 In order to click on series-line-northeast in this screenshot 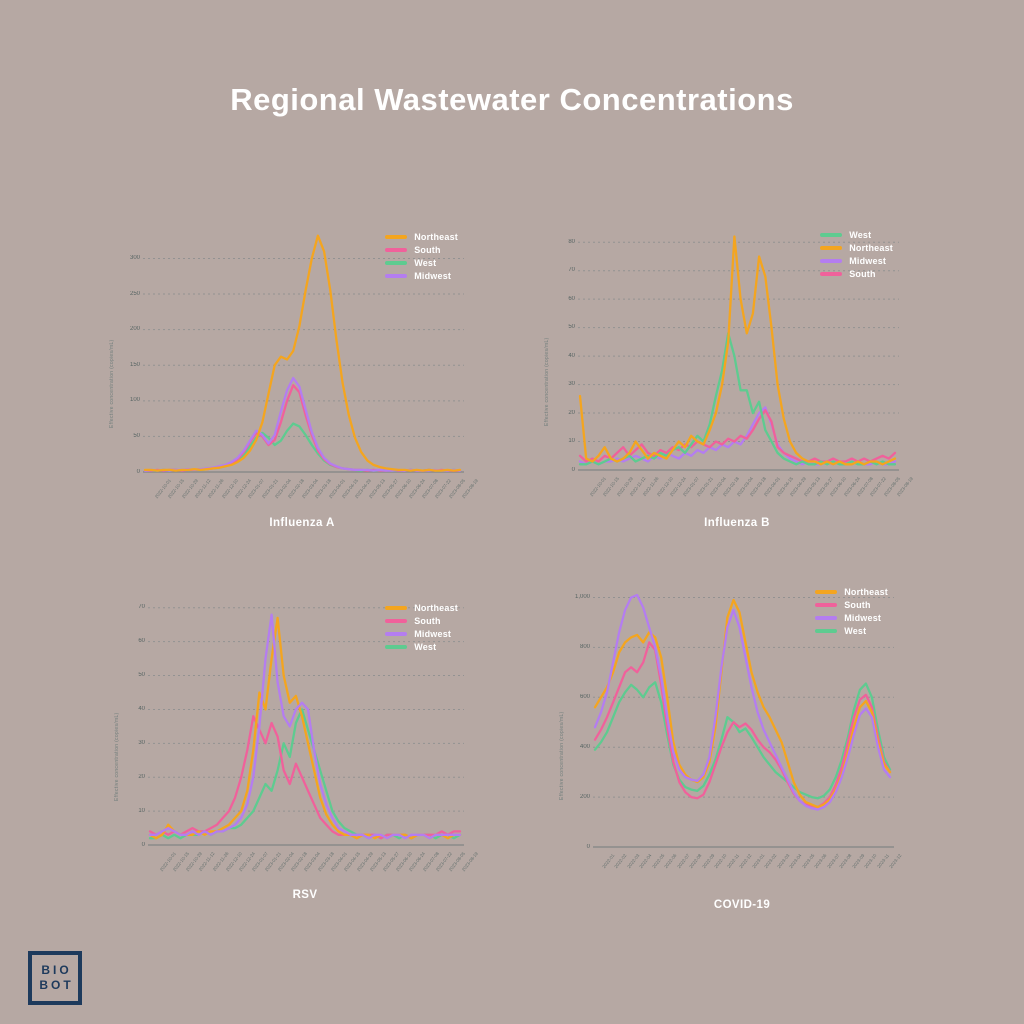, I will do `click(737, 350)`.